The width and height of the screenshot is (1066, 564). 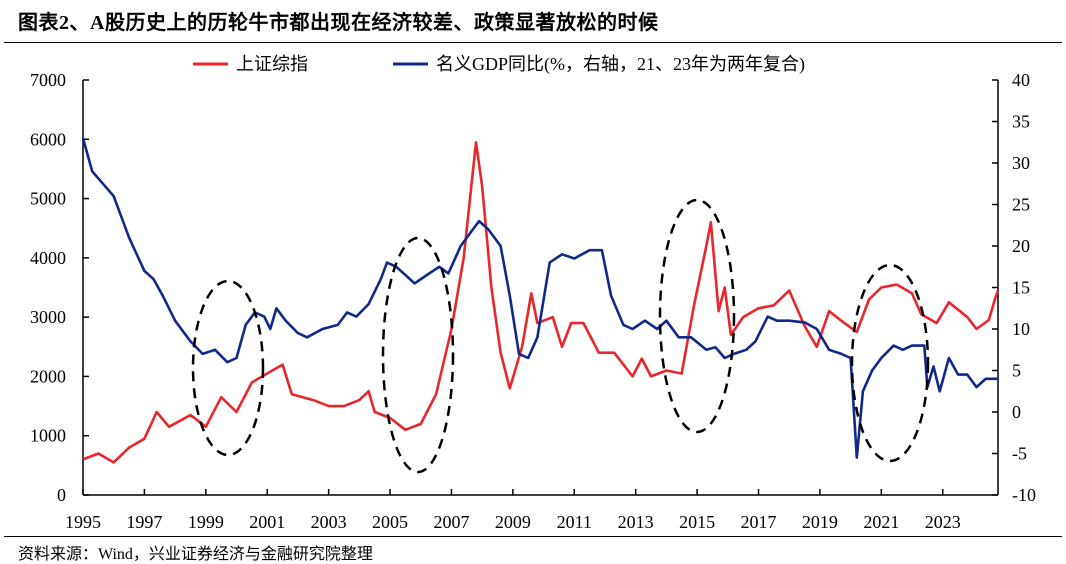 What do you see at coordinates (533, 536) in the screenshot?
I see `bottom-rule` at bounding box center [533, 536].